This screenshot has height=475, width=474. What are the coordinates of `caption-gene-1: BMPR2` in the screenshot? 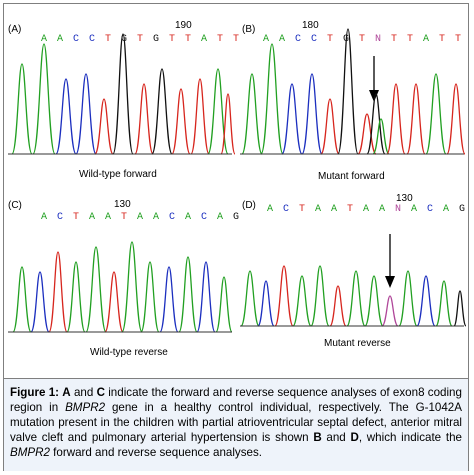 It's located at (85, 407).